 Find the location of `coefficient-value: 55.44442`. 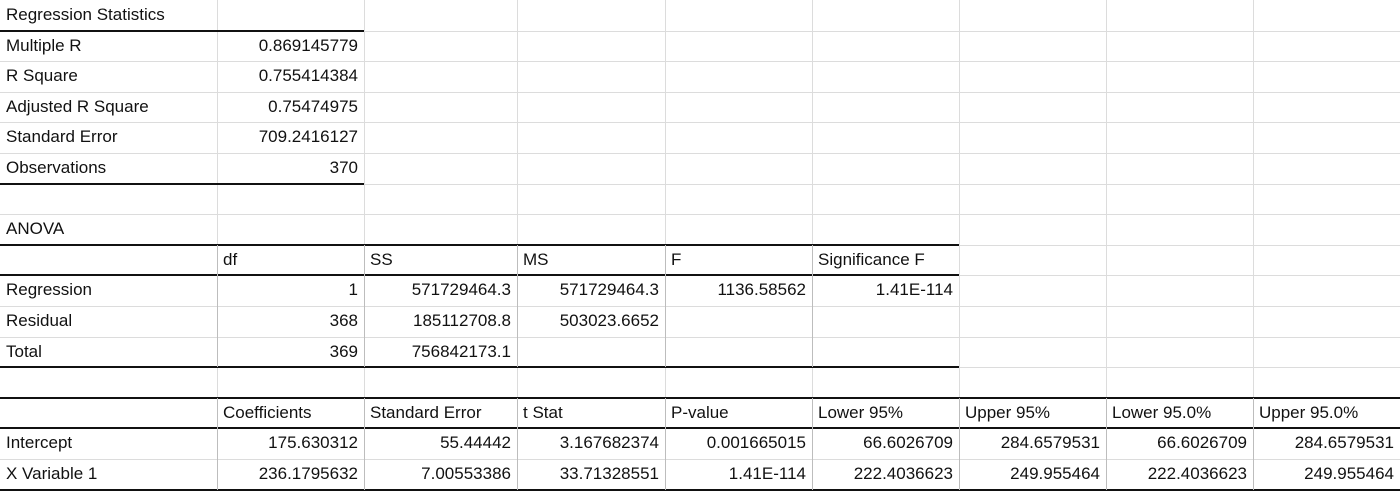

coefficient-value: 55.44442 is located at coordinates (475, 443).